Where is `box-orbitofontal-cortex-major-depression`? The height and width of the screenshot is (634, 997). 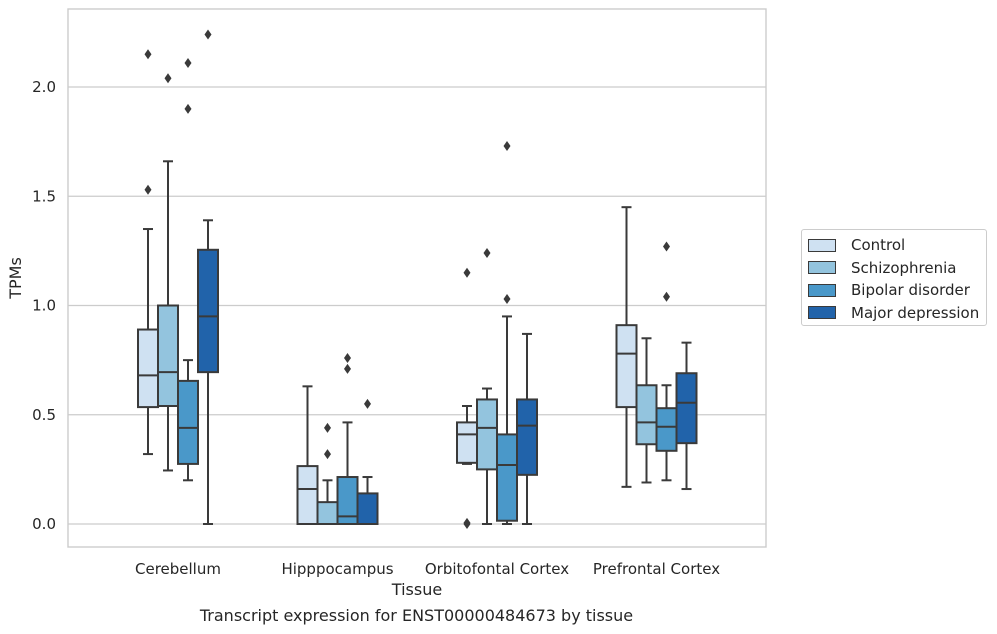 box-orbitofontal-cortex-major-depression is located at coordinates (527, 428).